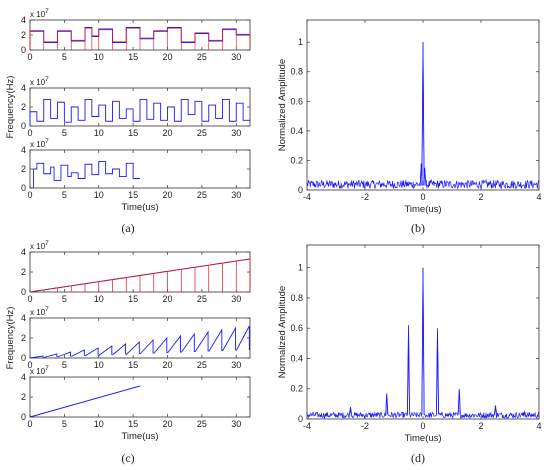 This screenshot has width=550, height=470. I want to click on series-sawtooth, so click(139, 342).